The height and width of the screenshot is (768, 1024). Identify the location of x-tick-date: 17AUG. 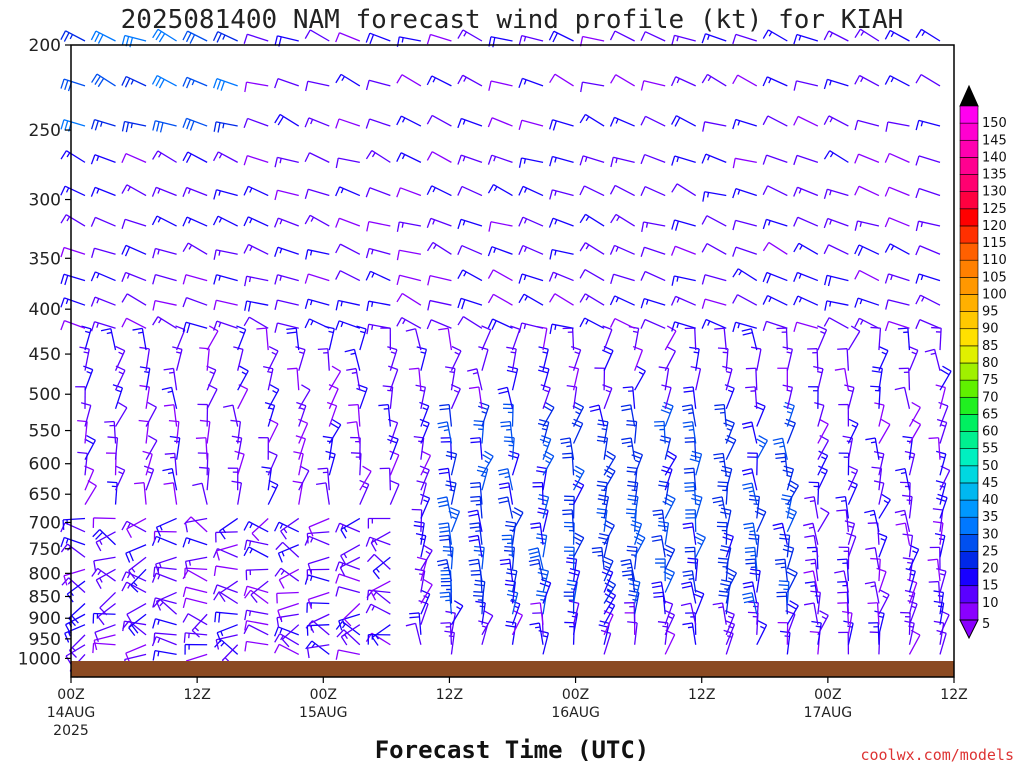
(828, 713).